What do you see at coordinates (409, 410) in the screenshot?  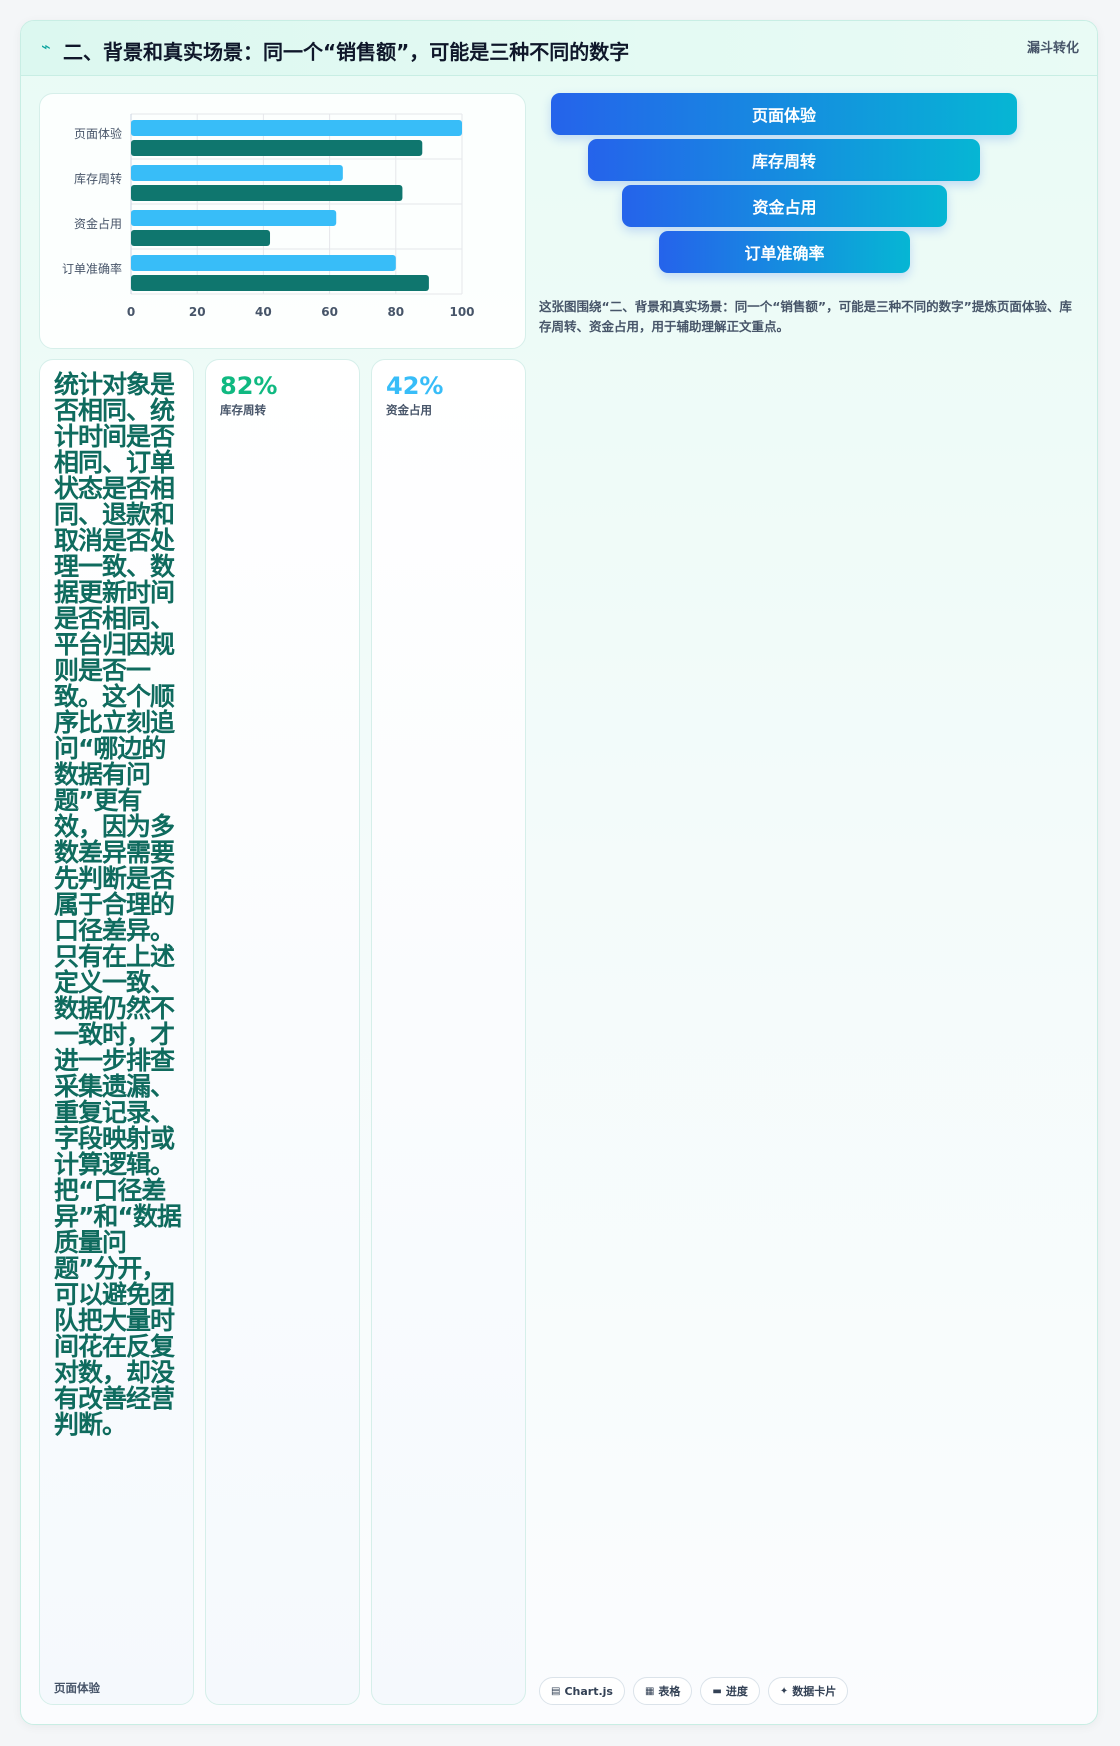 I see `stat-label: 资金占用` at bounding box center [409, 410].